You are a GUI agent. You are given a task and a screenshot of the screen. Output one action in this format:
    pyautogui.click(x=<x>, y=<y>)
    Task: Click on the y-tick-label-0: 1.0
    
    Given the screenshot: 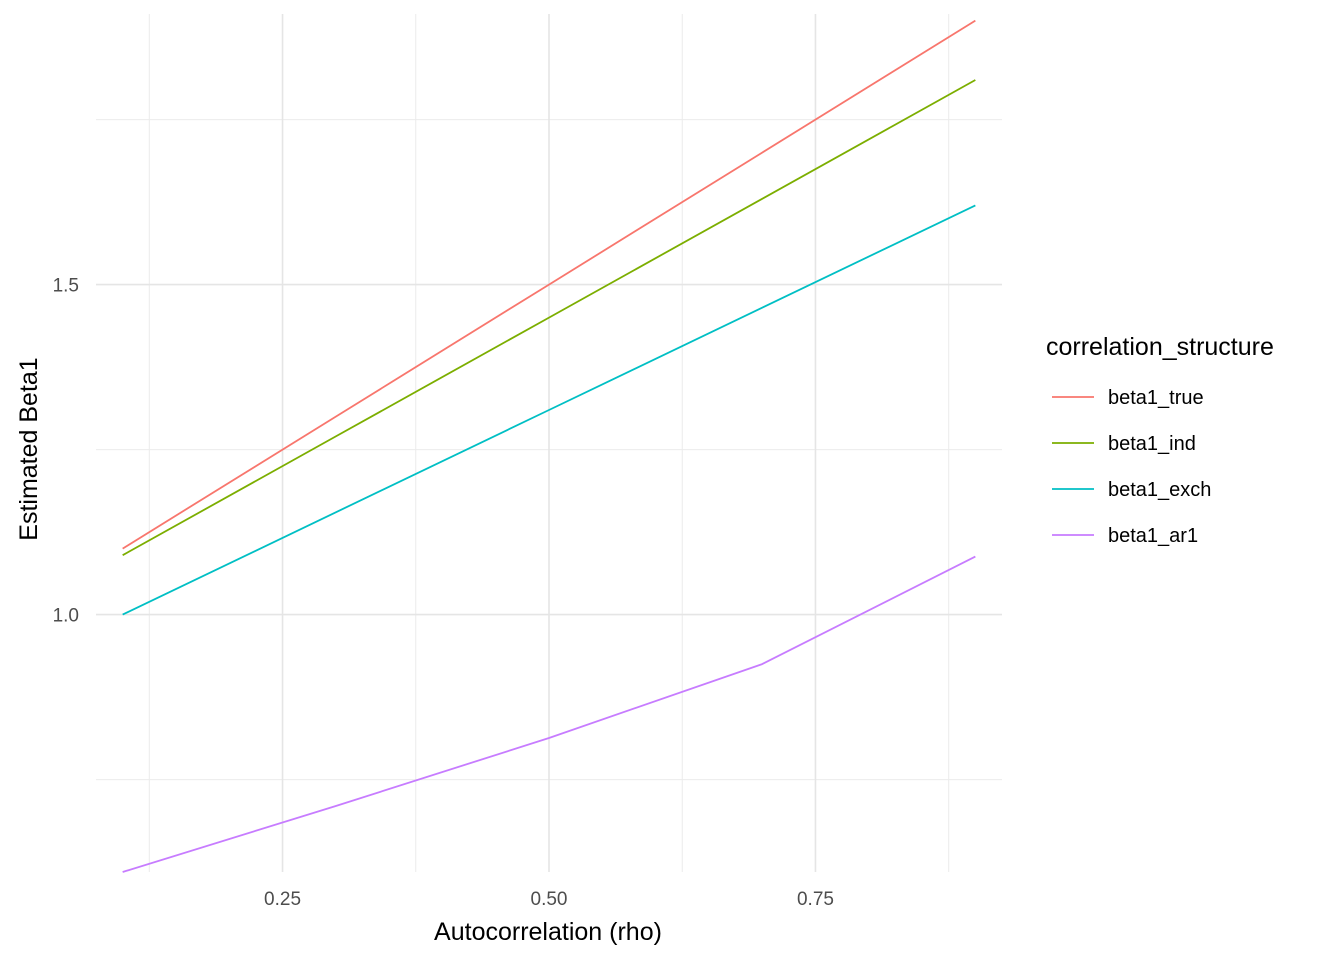 What is the action you would take?
    pyautogui.click(x=66, y=616)
    